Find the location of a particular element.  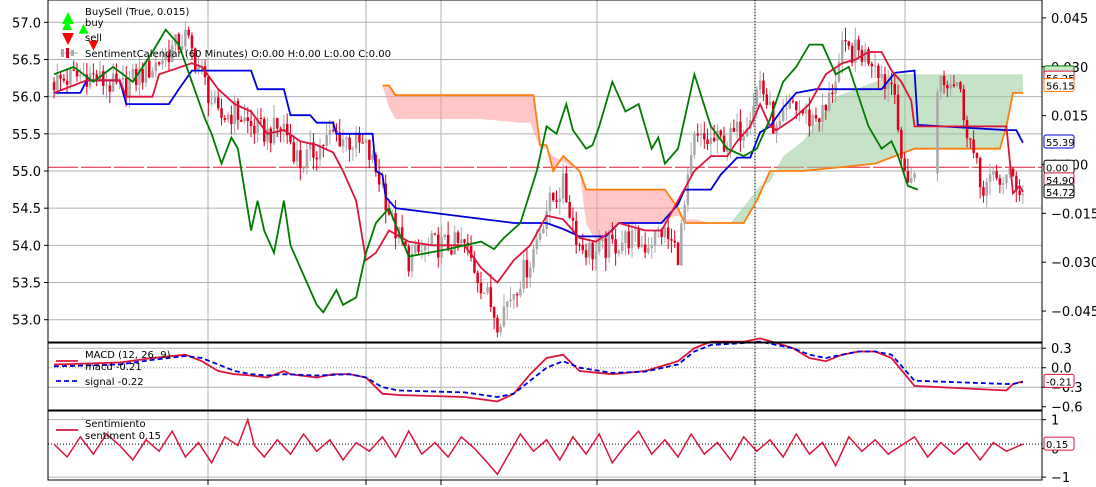

y-tick-label: 53.0 is located at coordinates (26, 321).